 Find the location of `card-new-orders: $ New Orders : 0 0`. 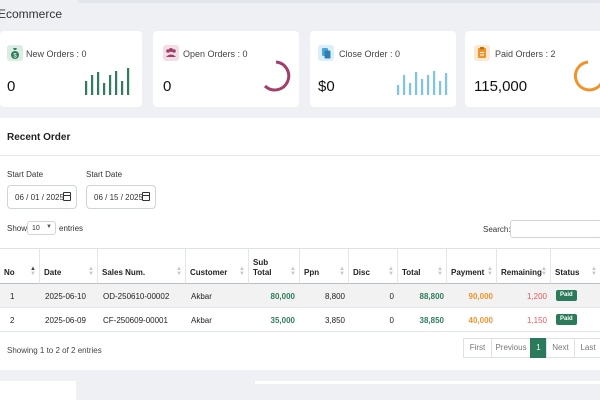

card-new-orders: $ New Orders : 0 0 is located at coordinates (71, 69).